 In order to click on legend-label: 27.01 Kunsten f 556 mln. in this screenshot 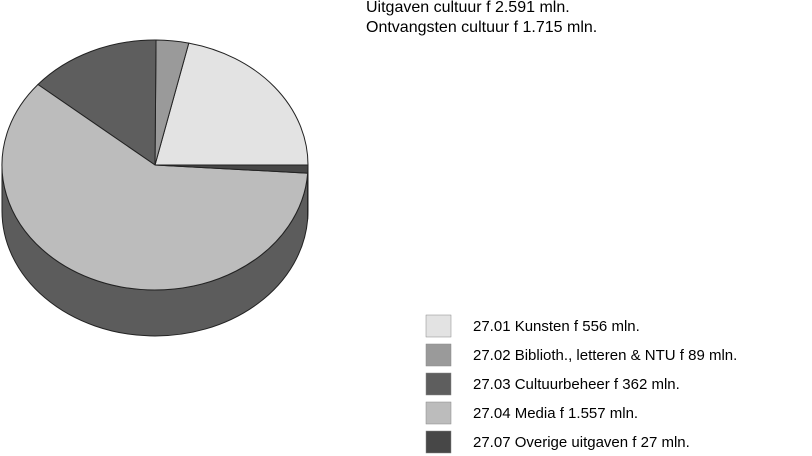, I will do `click(556, 326)`.